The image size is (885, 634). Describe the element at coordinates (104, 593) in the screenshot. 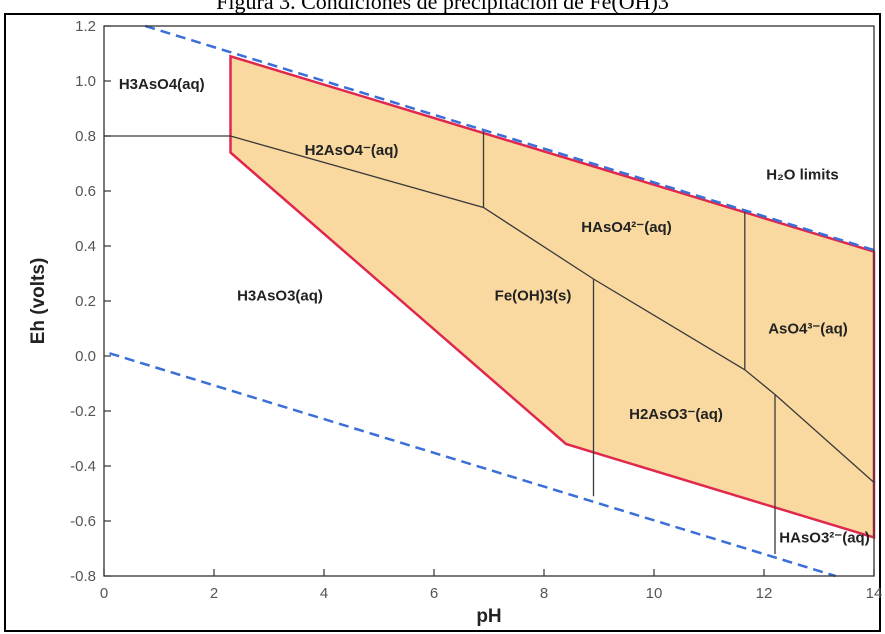

I see `x-tick-label: 0` at that location.